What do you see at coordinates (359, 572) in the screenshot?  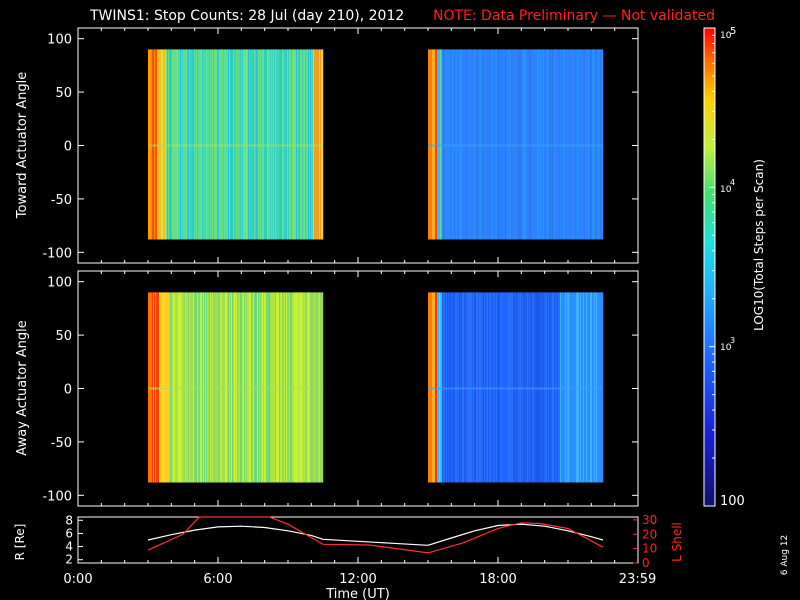 I see `time-axis-ticks: 0:00 6:00 12:00 18:00 23:59` at bounding box center [359, 572].